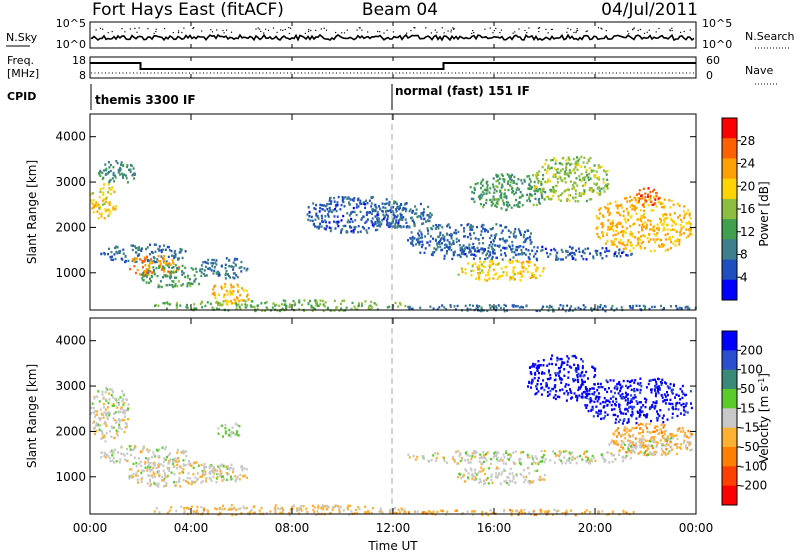 This screenshot has width=800, height=554. What do you see at coordinates (729, 229) in the screenshot?
I see `power-colorbar-swatch` at bounding box center [729, 229].